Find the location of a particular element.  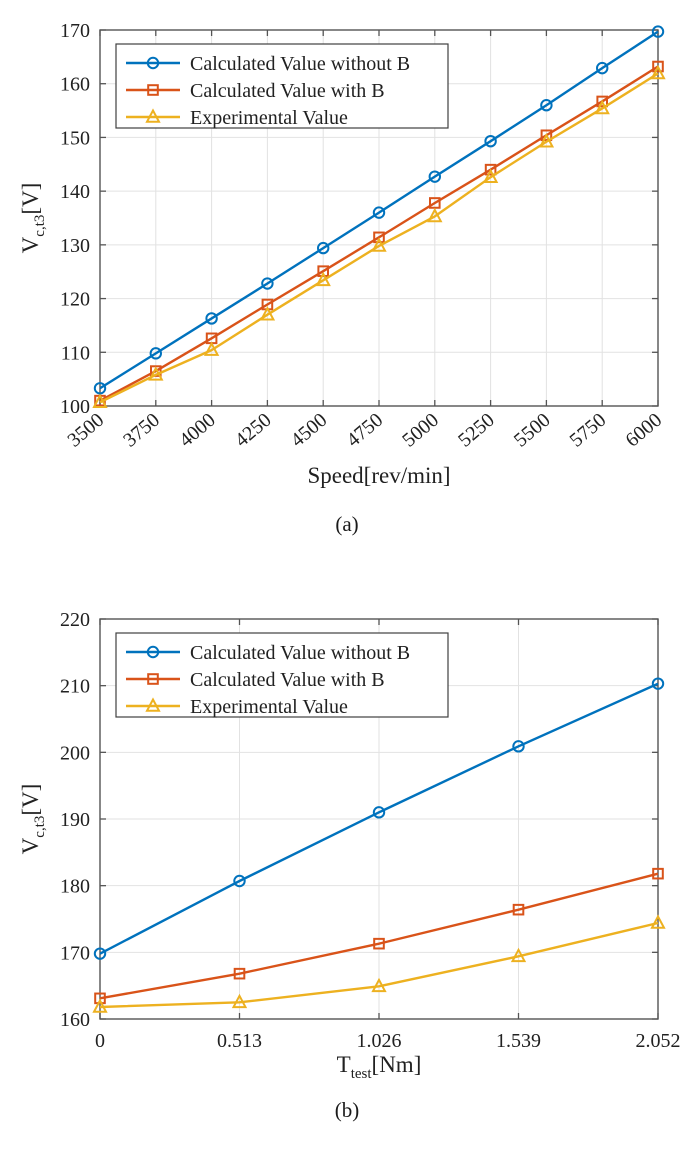

x-axis-label-unit: [Nm] is located at coordinates (397, 1064).